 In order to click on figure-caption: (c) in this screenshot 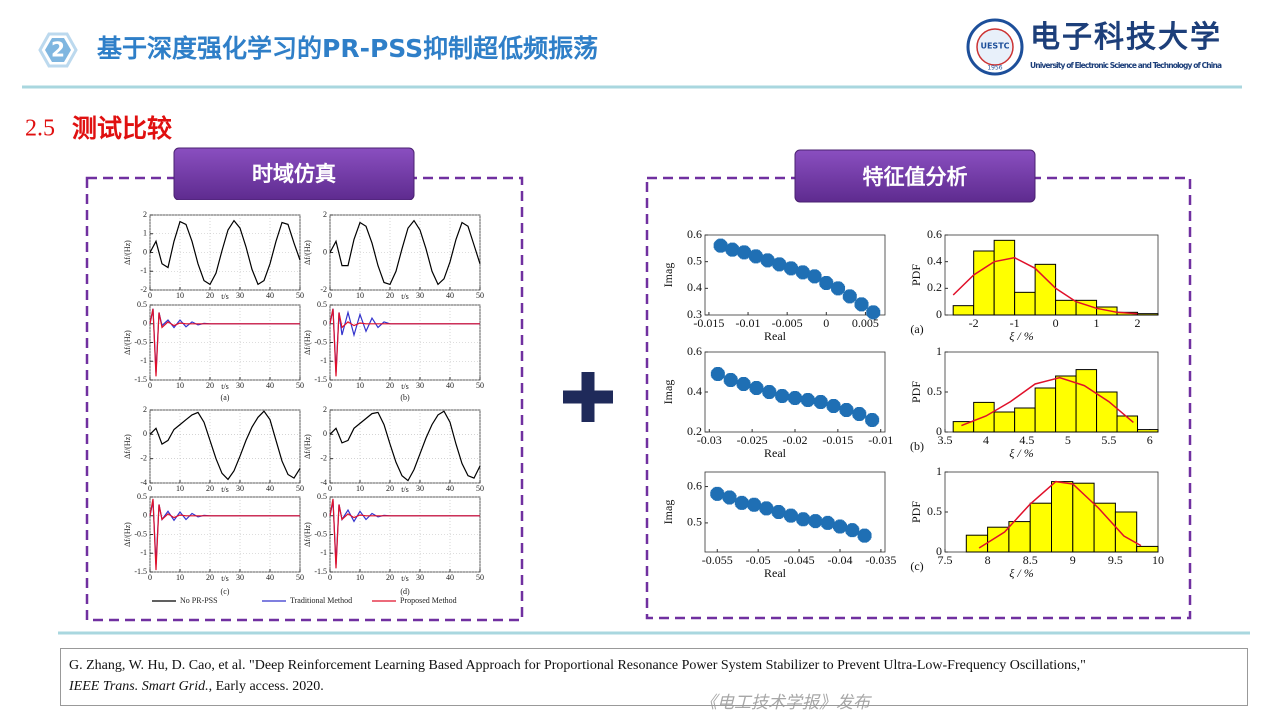, I will do `click(916, 566)`.